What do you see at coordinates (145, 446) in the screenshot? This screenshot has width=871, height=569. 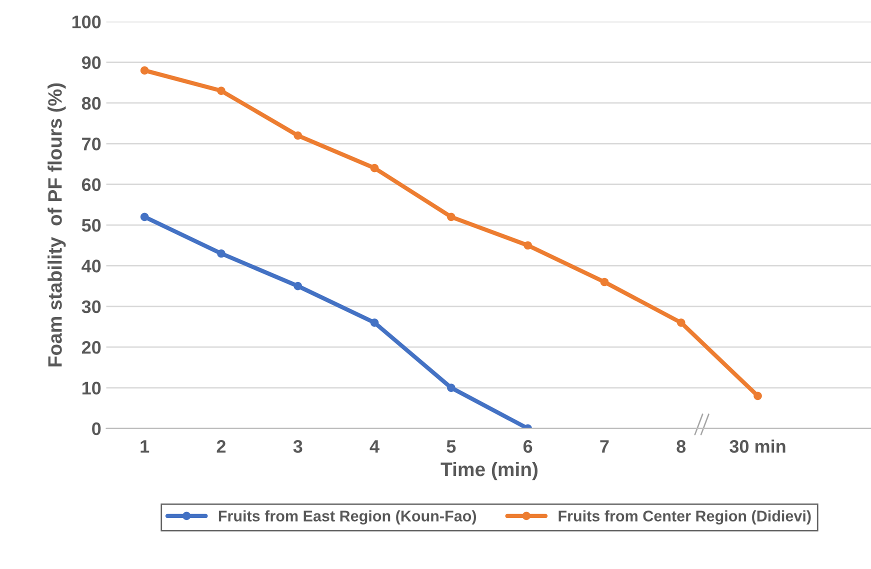 I see `x-tick-label: 1` at bounding box center [145, 446].